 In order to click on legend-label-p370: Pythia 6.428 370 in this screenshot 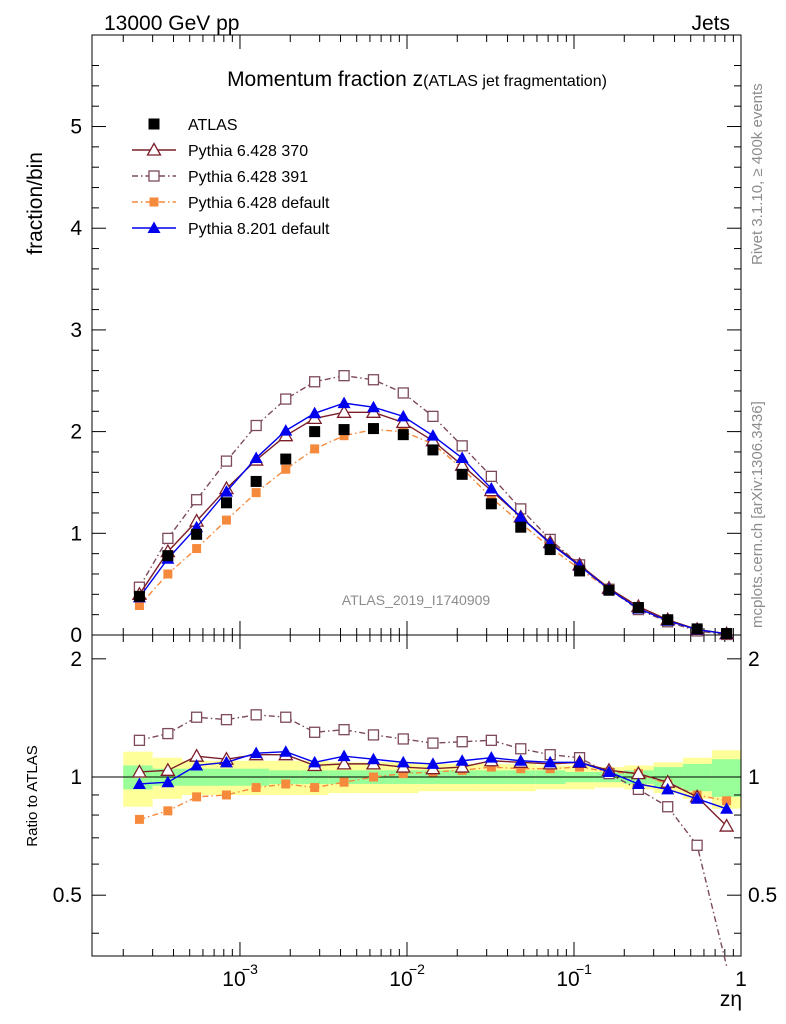, I will do `click(248, 151)`.